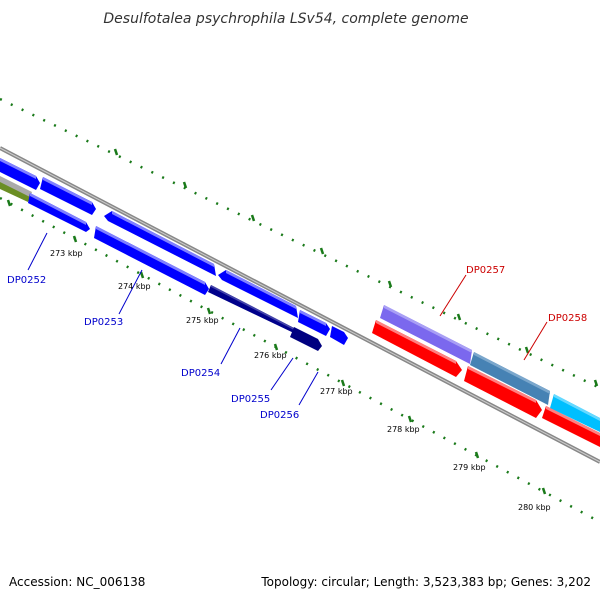 The height and width of the screenshot is (600, 600). I want to click on tick-label-277: 277 kbp, so click(336, 391).